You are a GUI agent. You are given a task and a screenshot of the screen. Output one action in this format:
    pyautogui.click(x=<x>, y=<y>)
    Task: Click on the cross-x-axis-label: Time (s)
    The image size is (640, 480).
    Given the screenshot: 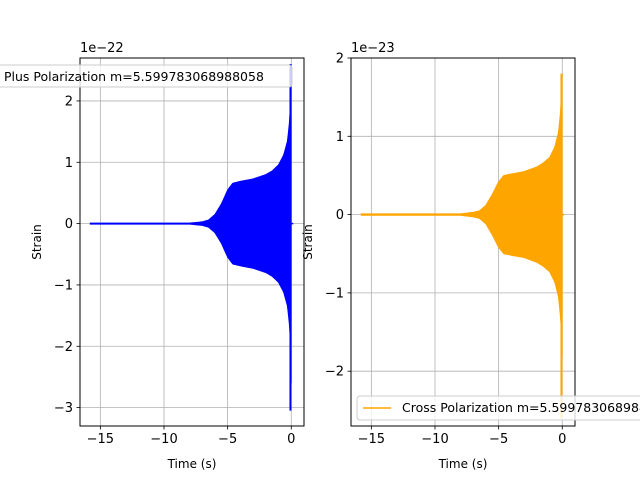 What is the action you would take?
    pyautogui.click(x=463, y=464)
    